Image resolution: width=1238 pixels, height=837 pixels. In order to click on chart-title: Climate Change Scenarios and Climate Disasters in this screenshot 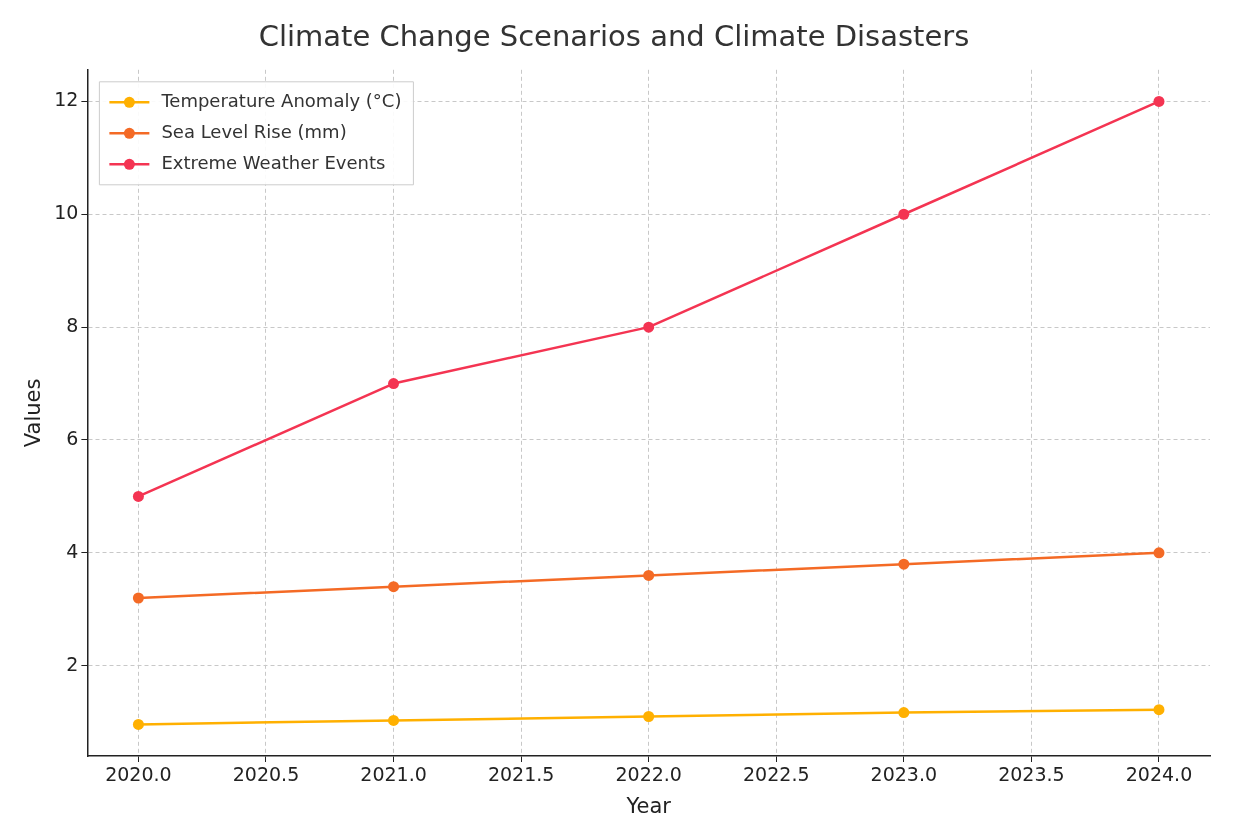, I will do `click(614, 35)`.